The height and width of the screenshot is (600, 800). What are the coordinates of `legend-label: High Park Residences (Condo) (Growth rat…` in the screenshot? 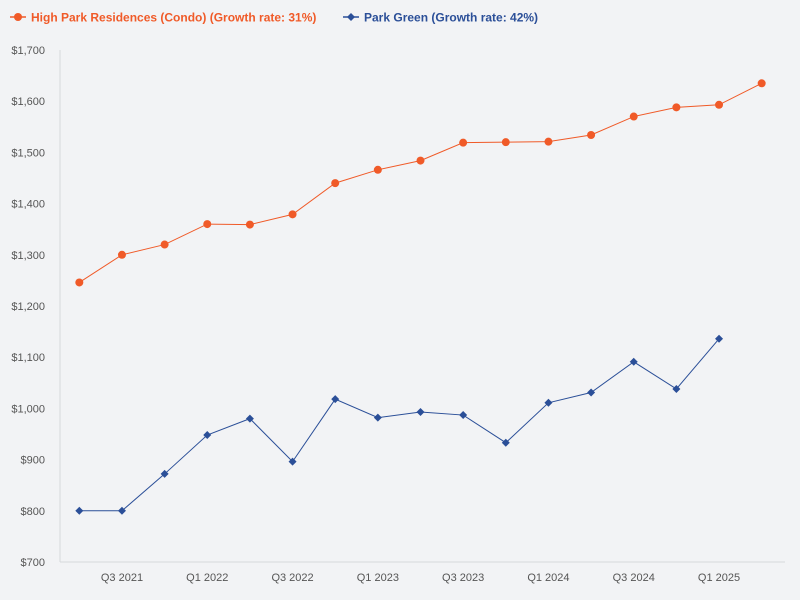 It's located at (173, 18).